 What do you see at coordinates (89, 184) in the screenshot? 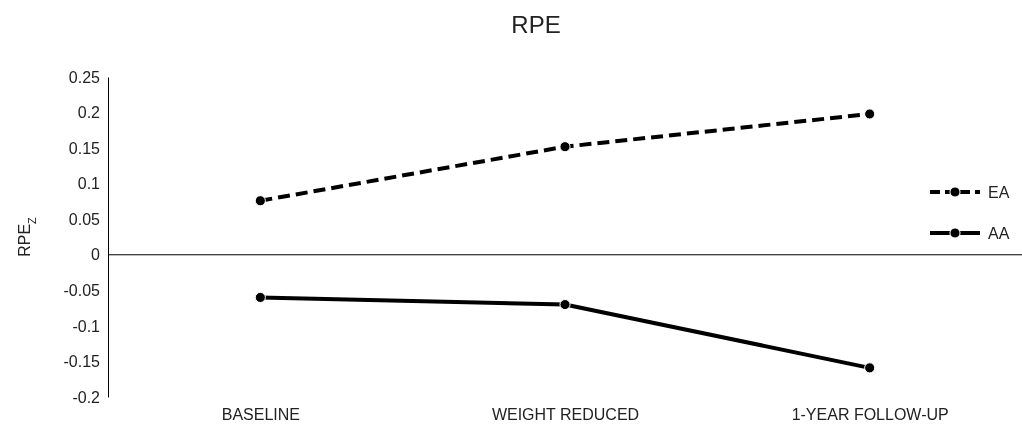
I see `y-tick-label: 0.1` at bounding box center [89, 184].